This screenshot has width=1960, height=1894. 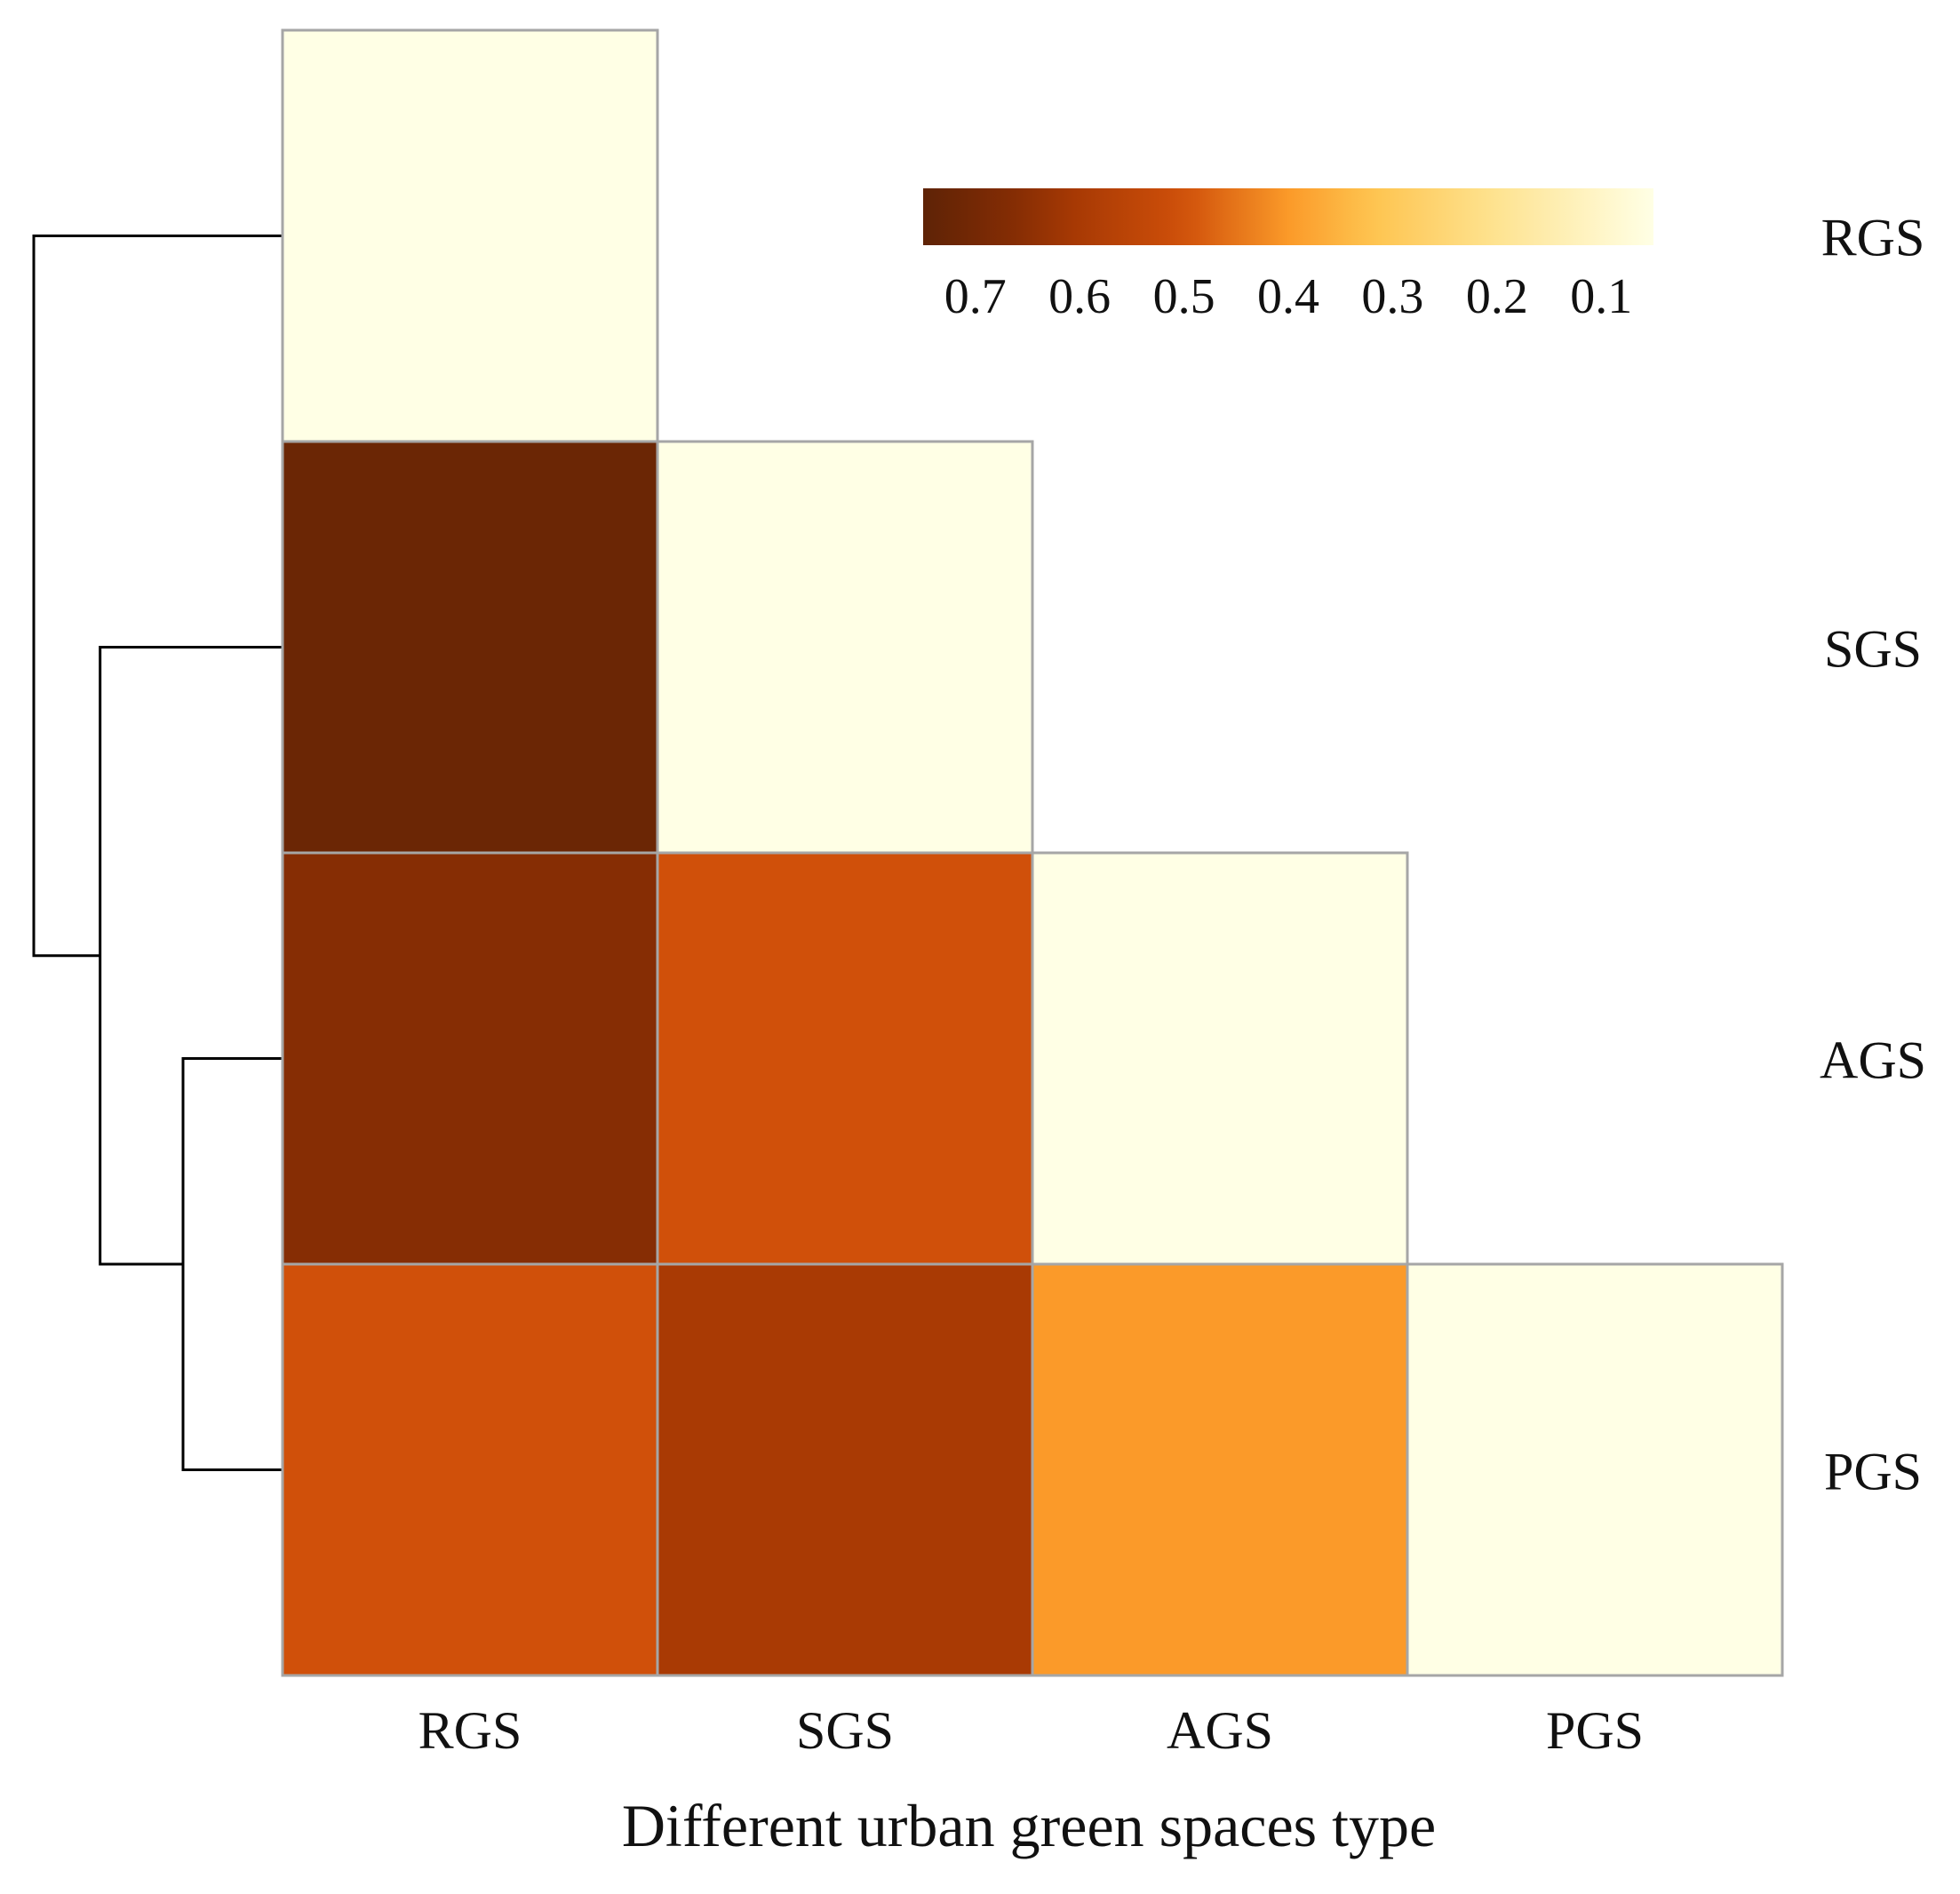 I want to click on heatmap-cell-pgs-pgs, so click(x=1595, y=1469).